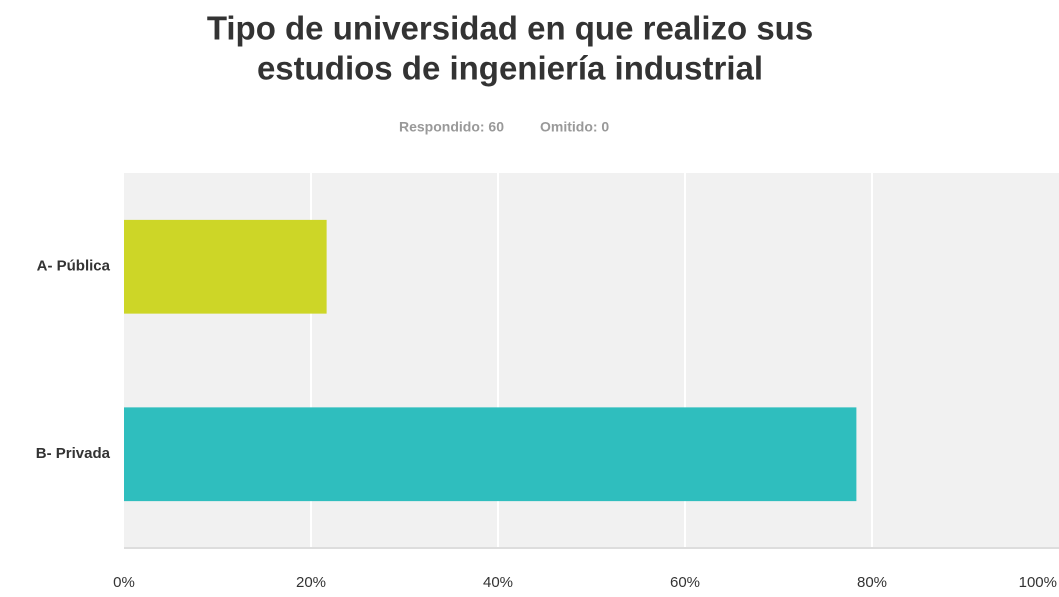  What do you see at coordinates (311, 582) in the screenshot?
I see `x-tick-label: 20%` at bounding box center [311, 582].